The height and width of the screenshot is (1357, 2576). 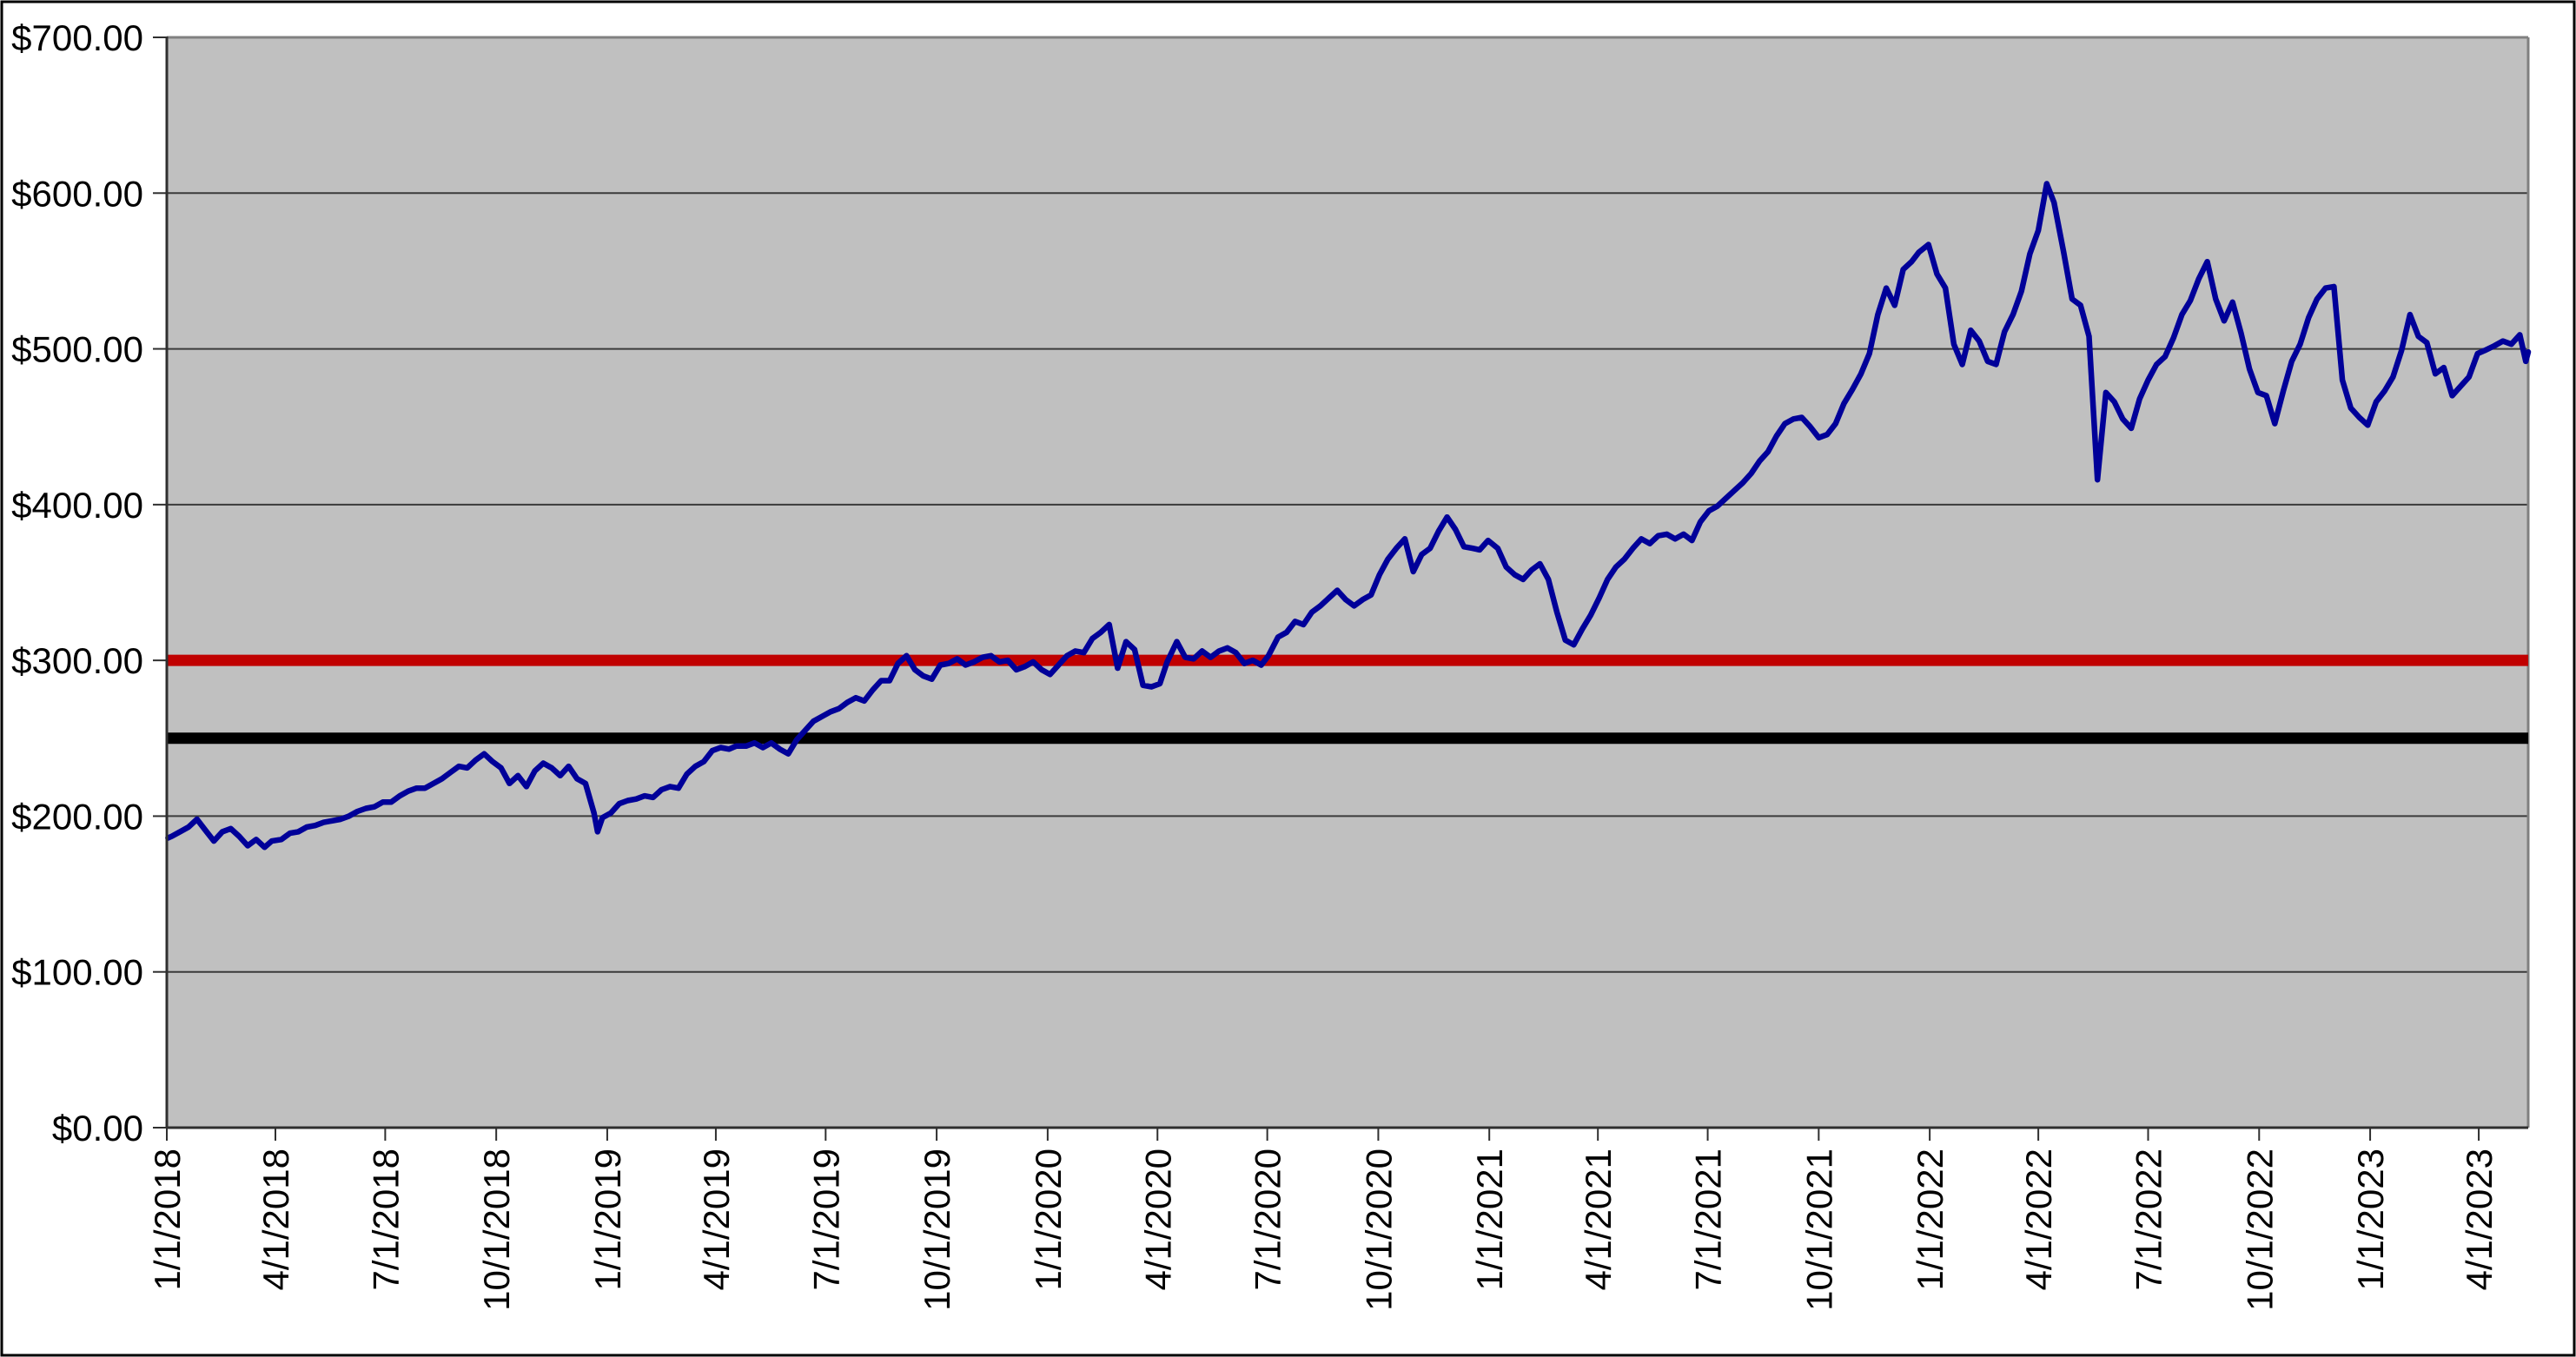 I want to click on x-axis-label: 10/1/2018, so click(x=496, y=1229).